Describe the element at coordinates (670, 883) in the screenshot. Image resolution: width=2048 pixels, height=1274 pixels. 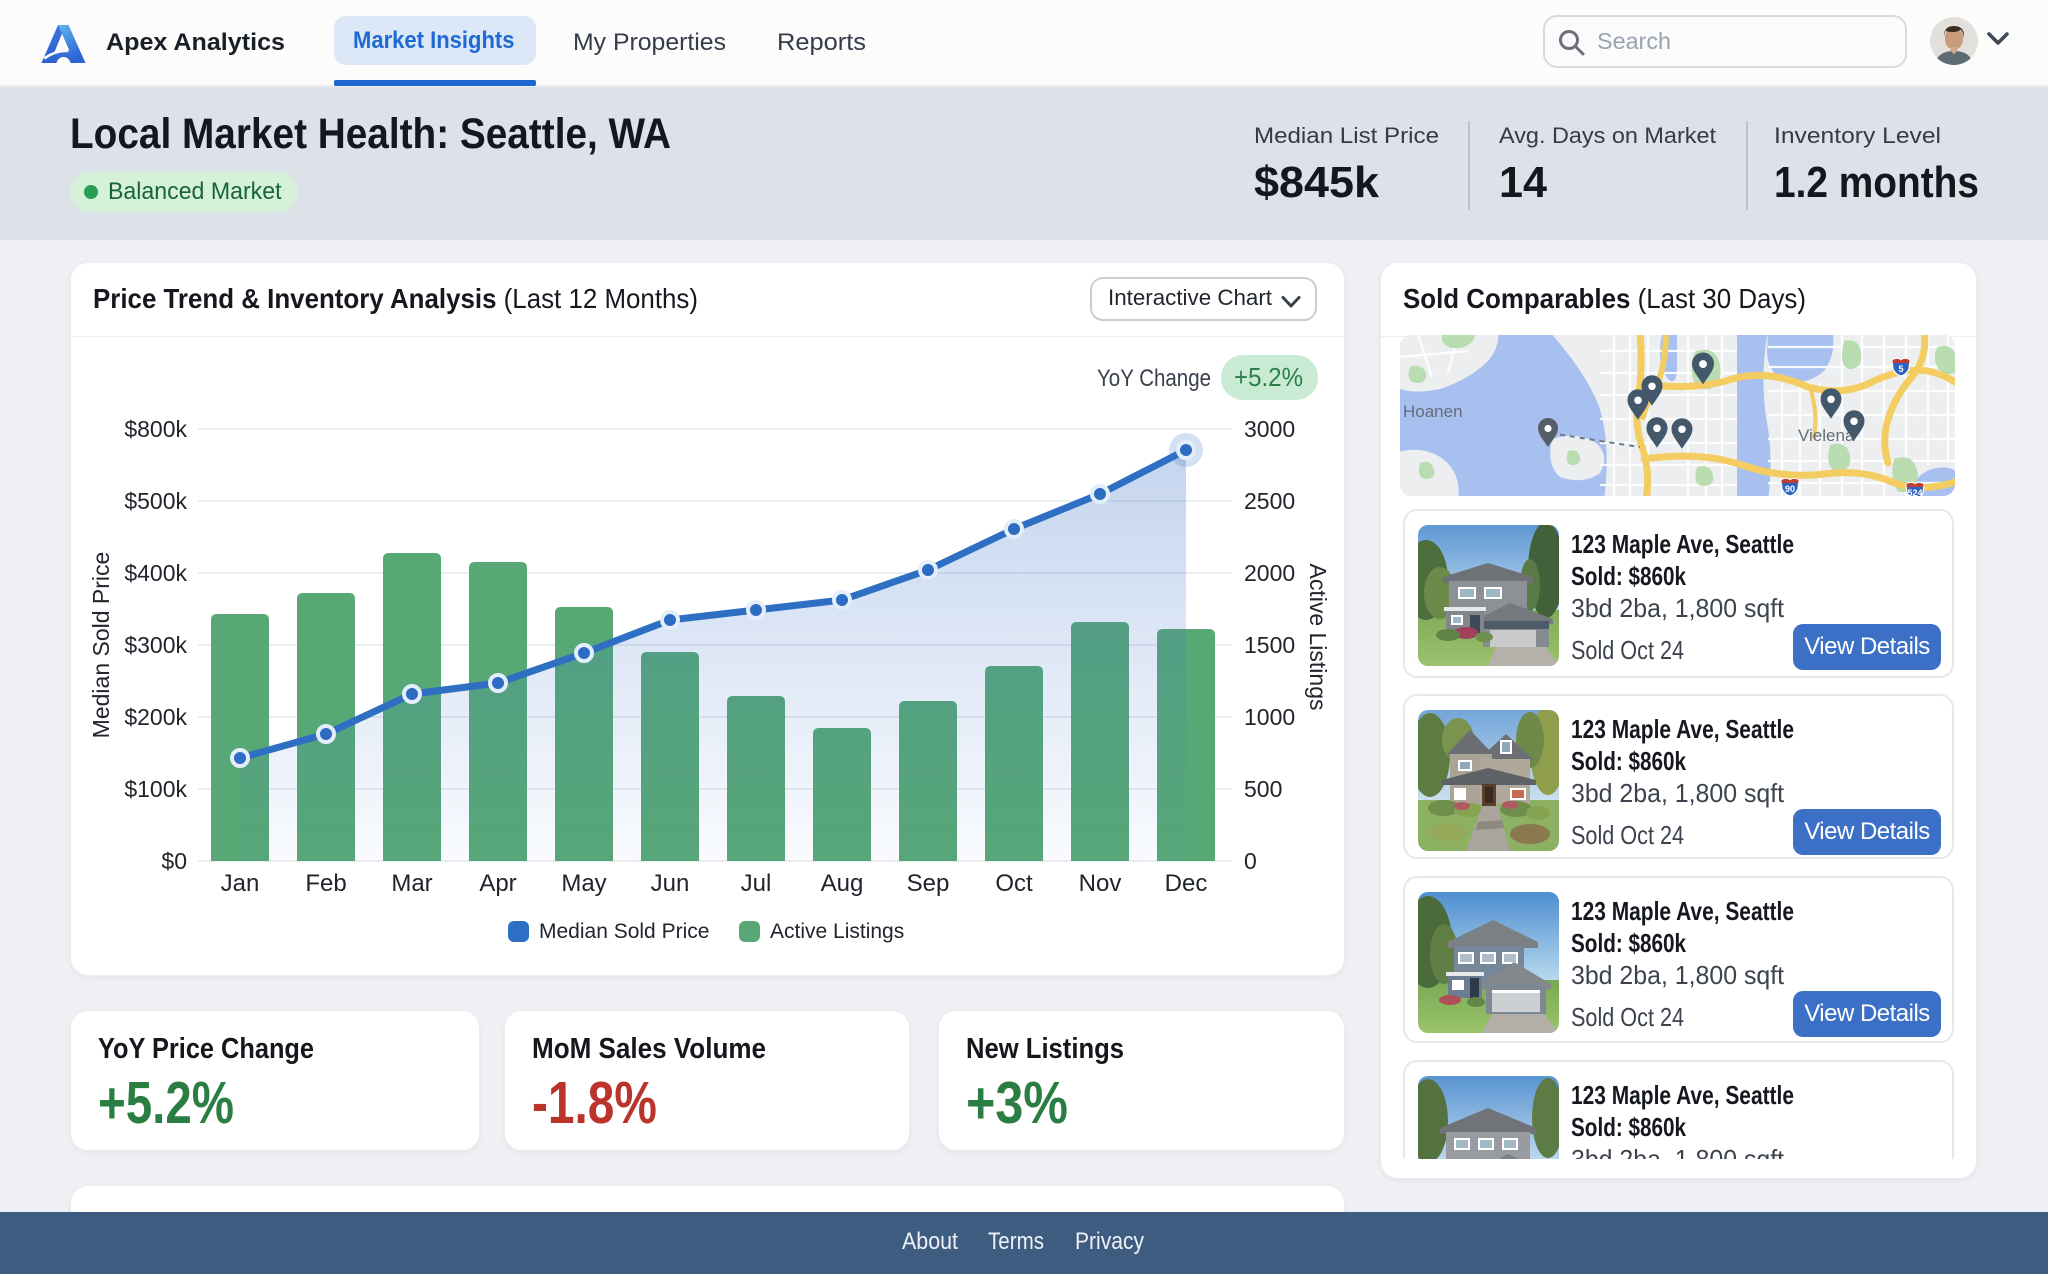
I see `svg-text: Jun` at that location.